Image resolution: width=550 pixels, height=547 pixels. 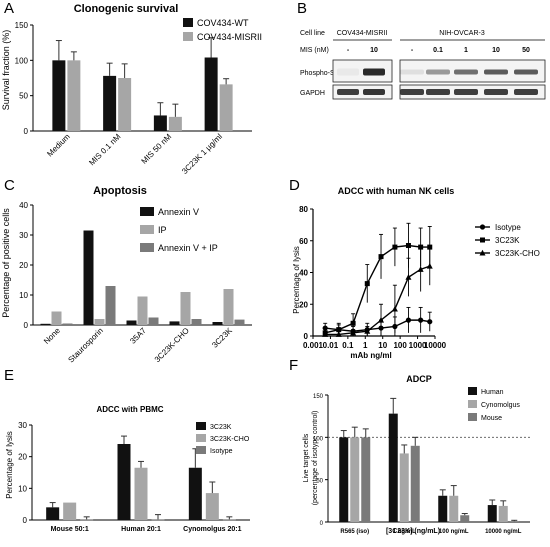 What do you see at coordinates (435, 345) in the screenshot?
I see `x-tick-label: 10000` at bounding box center [435, 345].